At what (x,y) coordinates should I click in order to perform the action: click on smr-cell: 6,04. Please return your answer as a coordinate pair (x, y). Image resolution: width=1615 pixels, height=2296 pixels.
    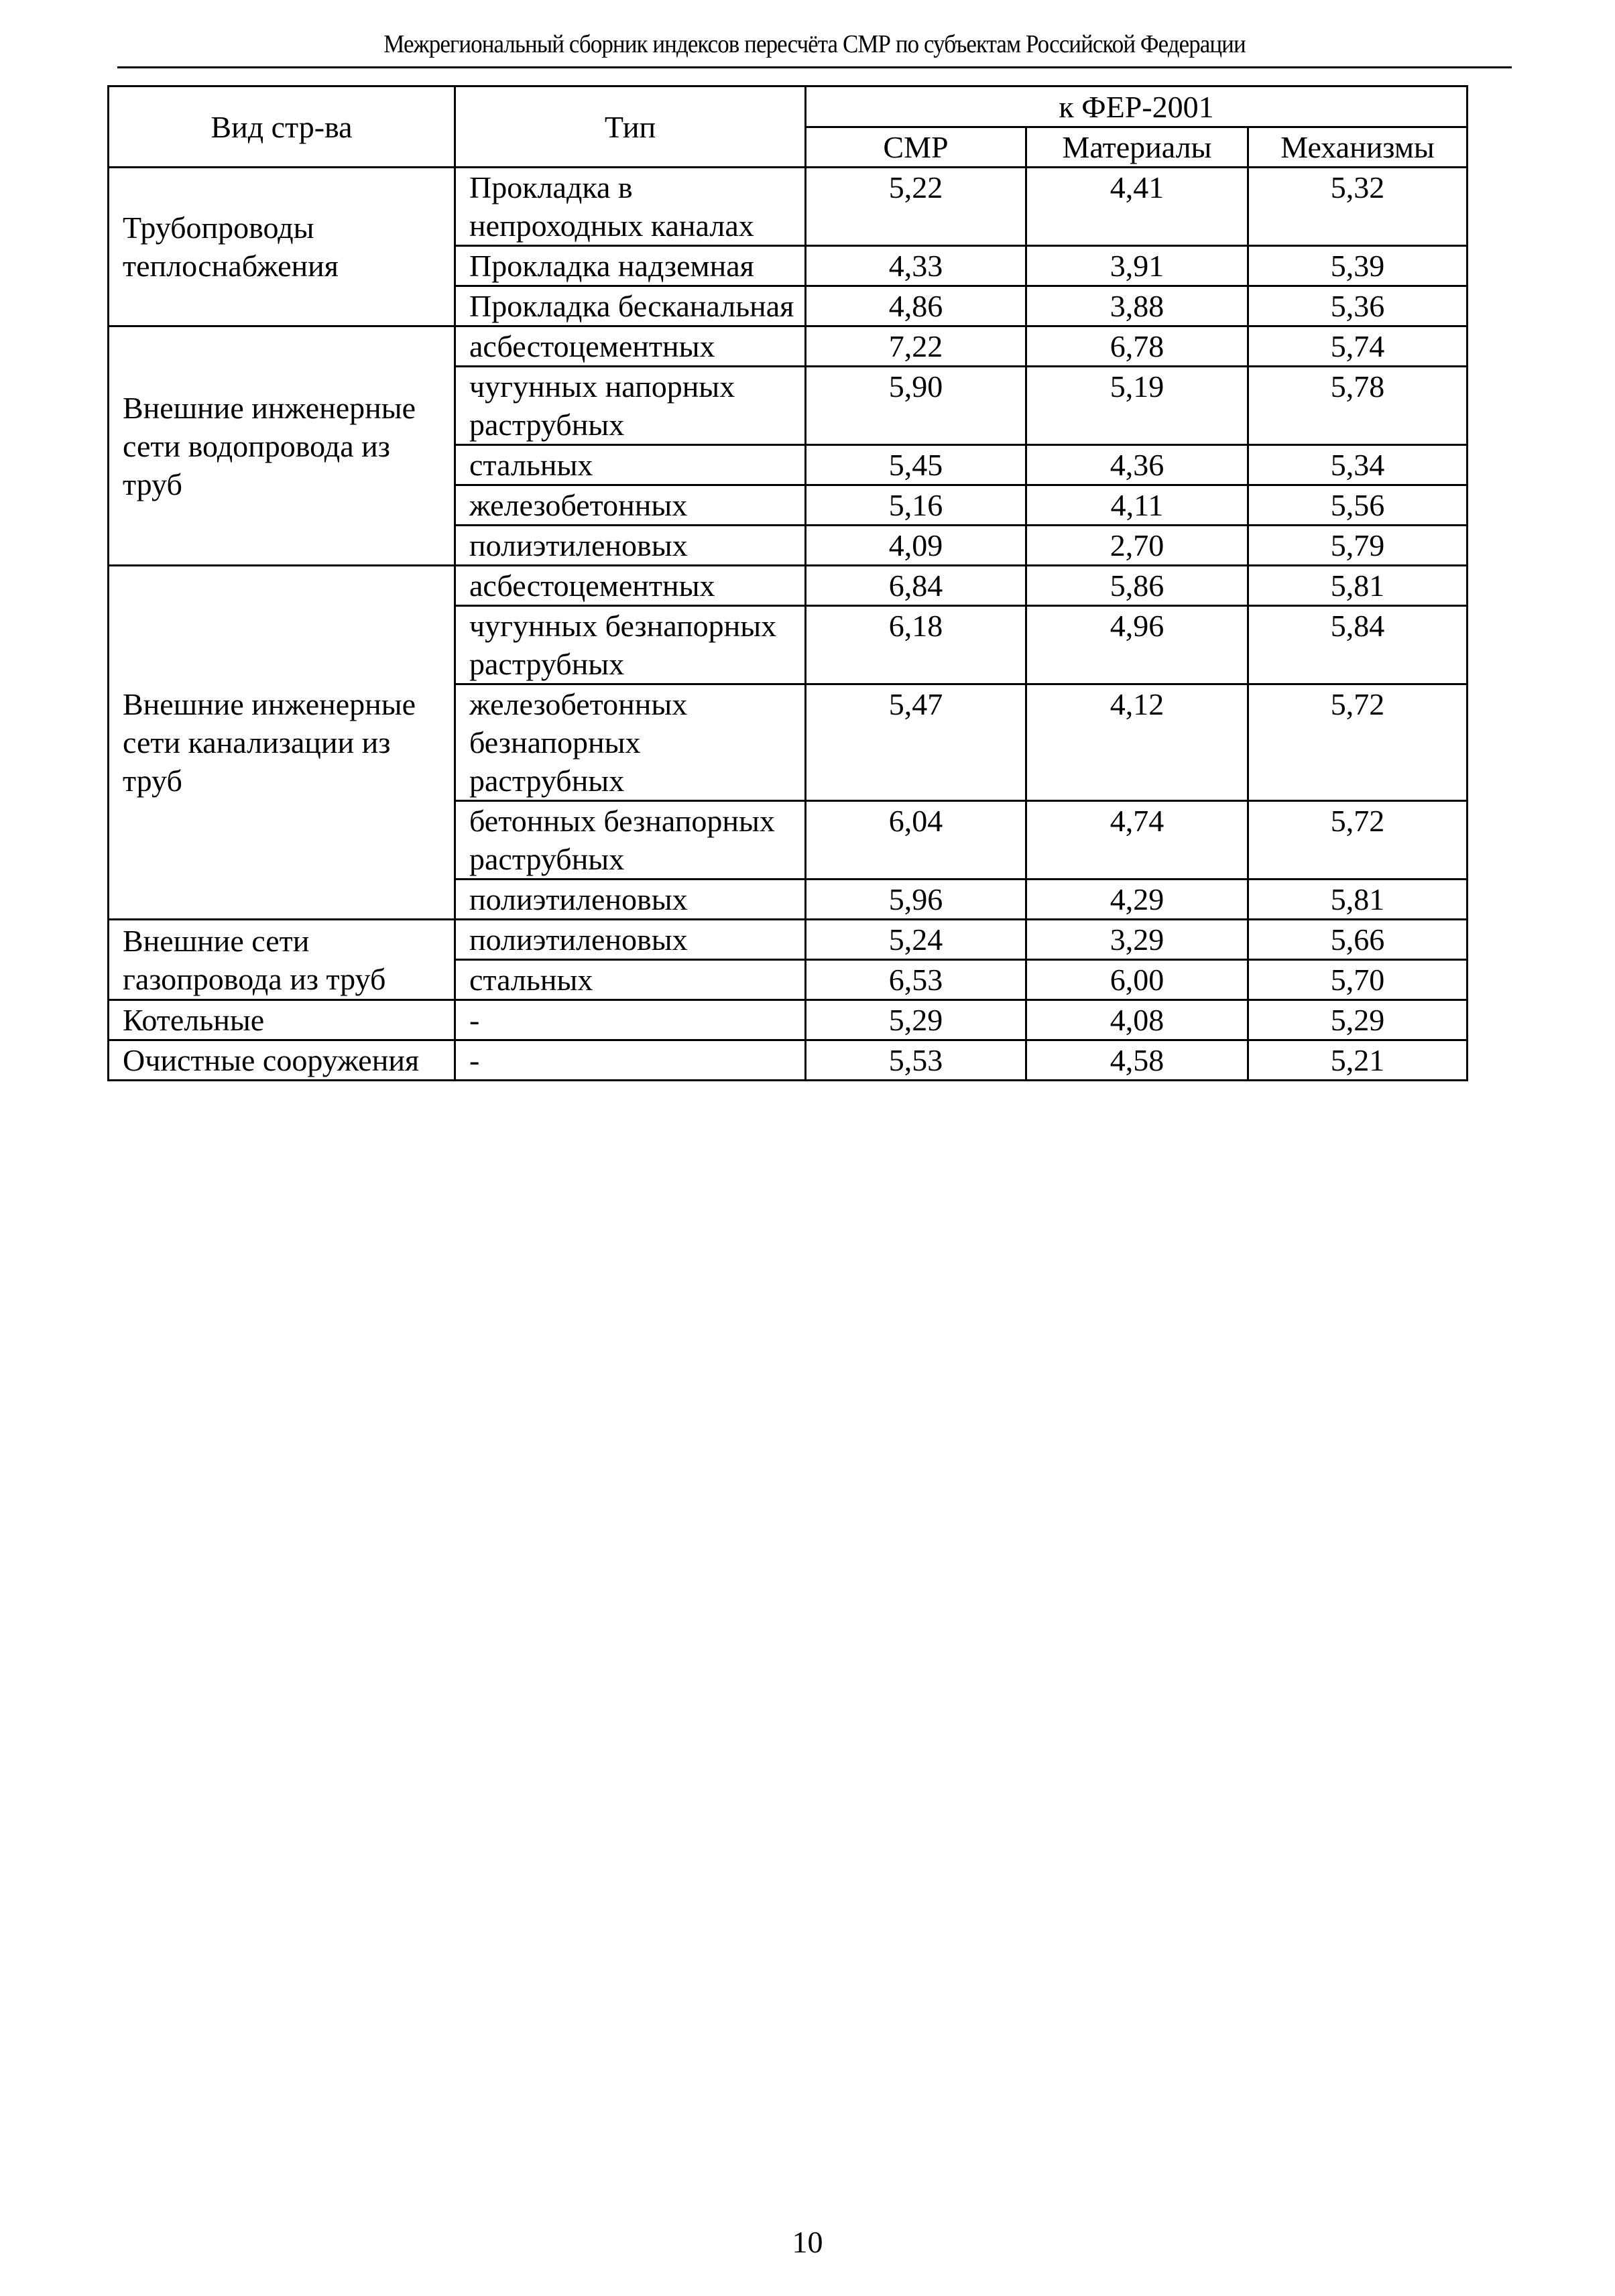
    Looking at the image, I should click on (915, 840).